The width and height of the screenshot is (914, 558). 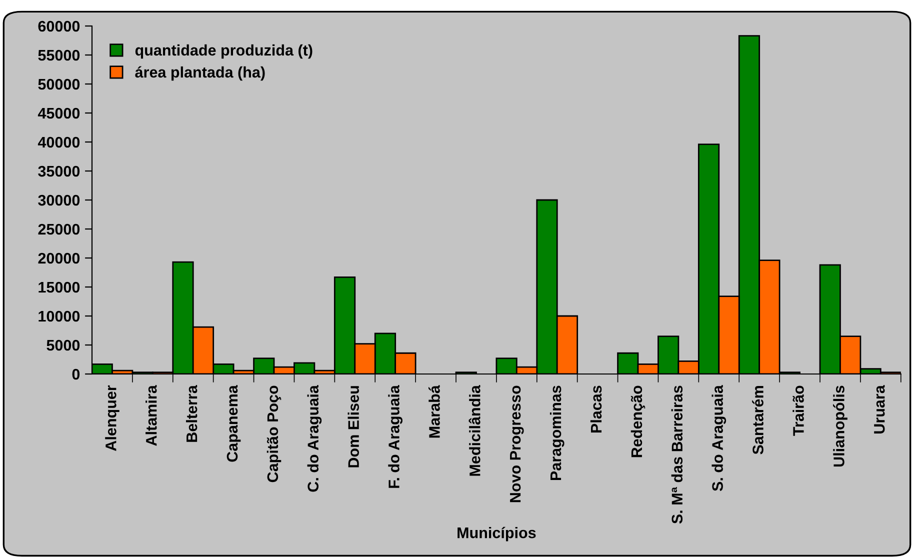 What do you see at coordinates (59, 84) in the screenshot?
I see `y-tick-label: 50000` at bounding box center [59, 84].